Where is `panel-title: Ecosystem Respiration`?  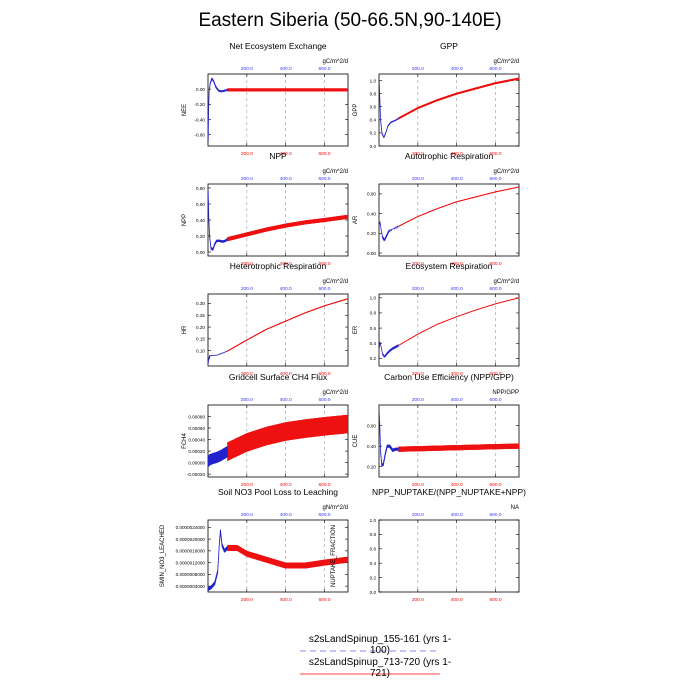
panel-title: Ecosystem Respiration is located at coordinates (449, 266).